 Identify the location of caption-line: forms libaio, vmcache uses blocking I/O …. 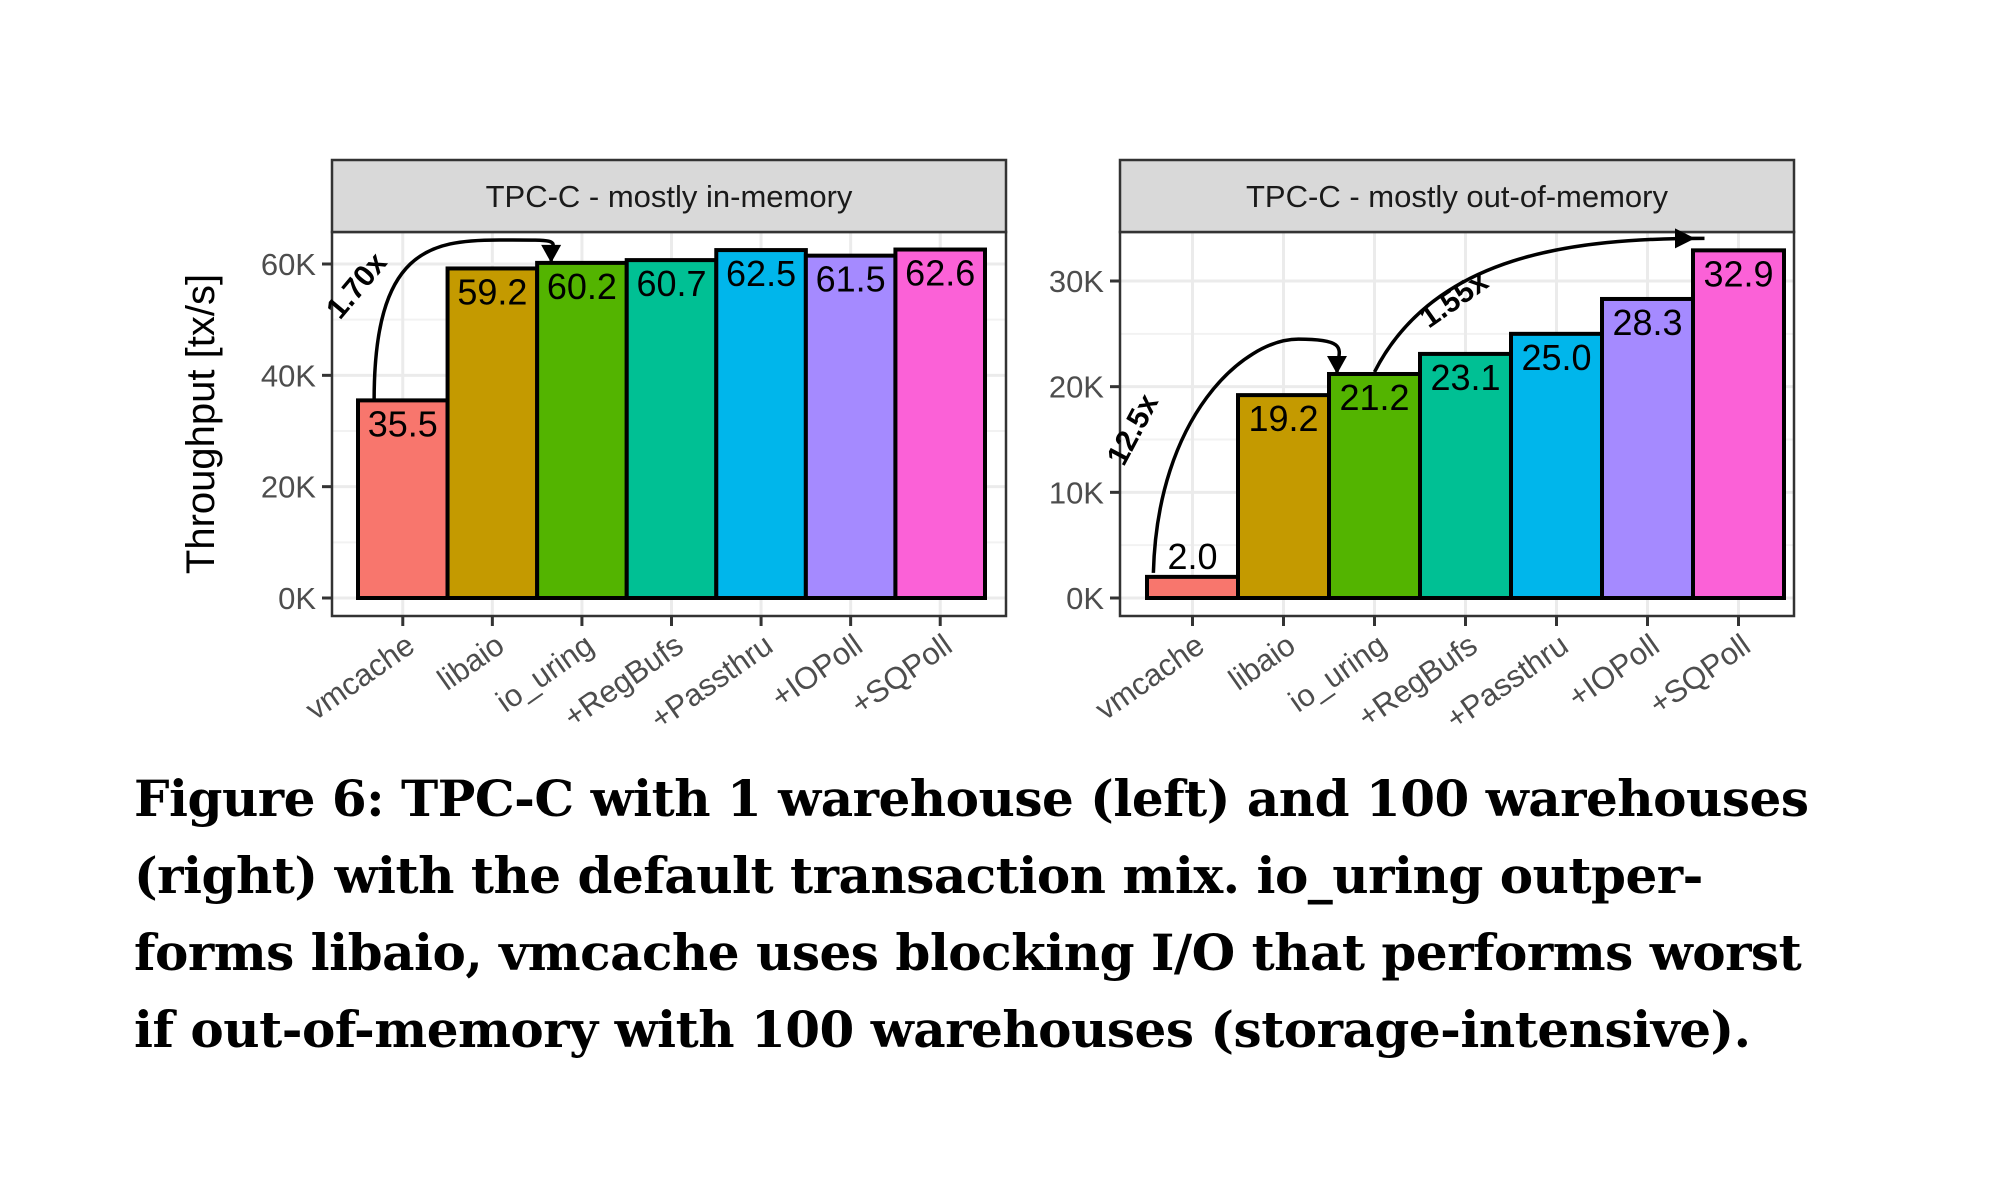
(968, 952).